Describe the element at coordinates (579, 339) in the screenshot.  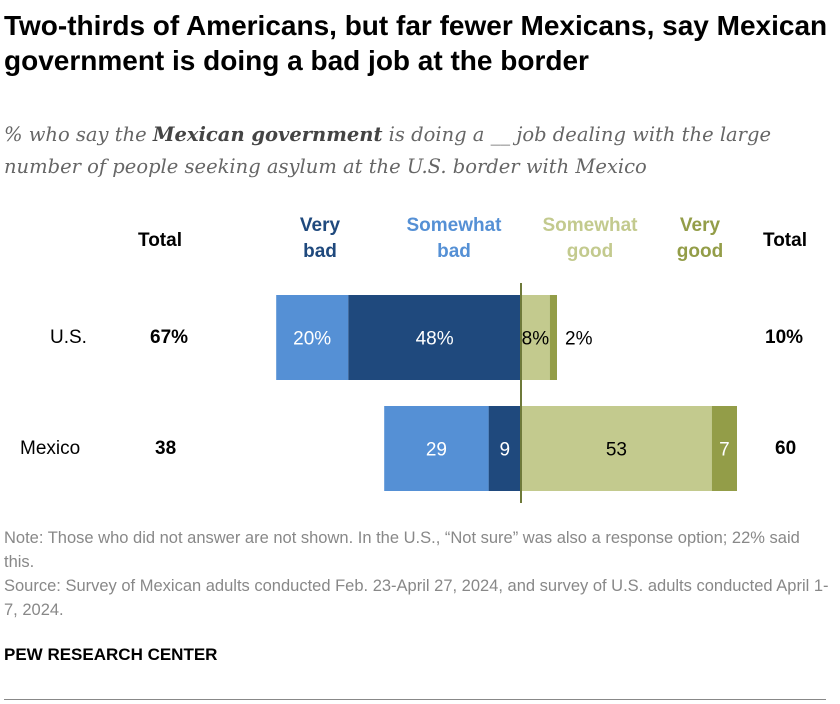
I see `data-label-us-very-good: 2%` at that location.